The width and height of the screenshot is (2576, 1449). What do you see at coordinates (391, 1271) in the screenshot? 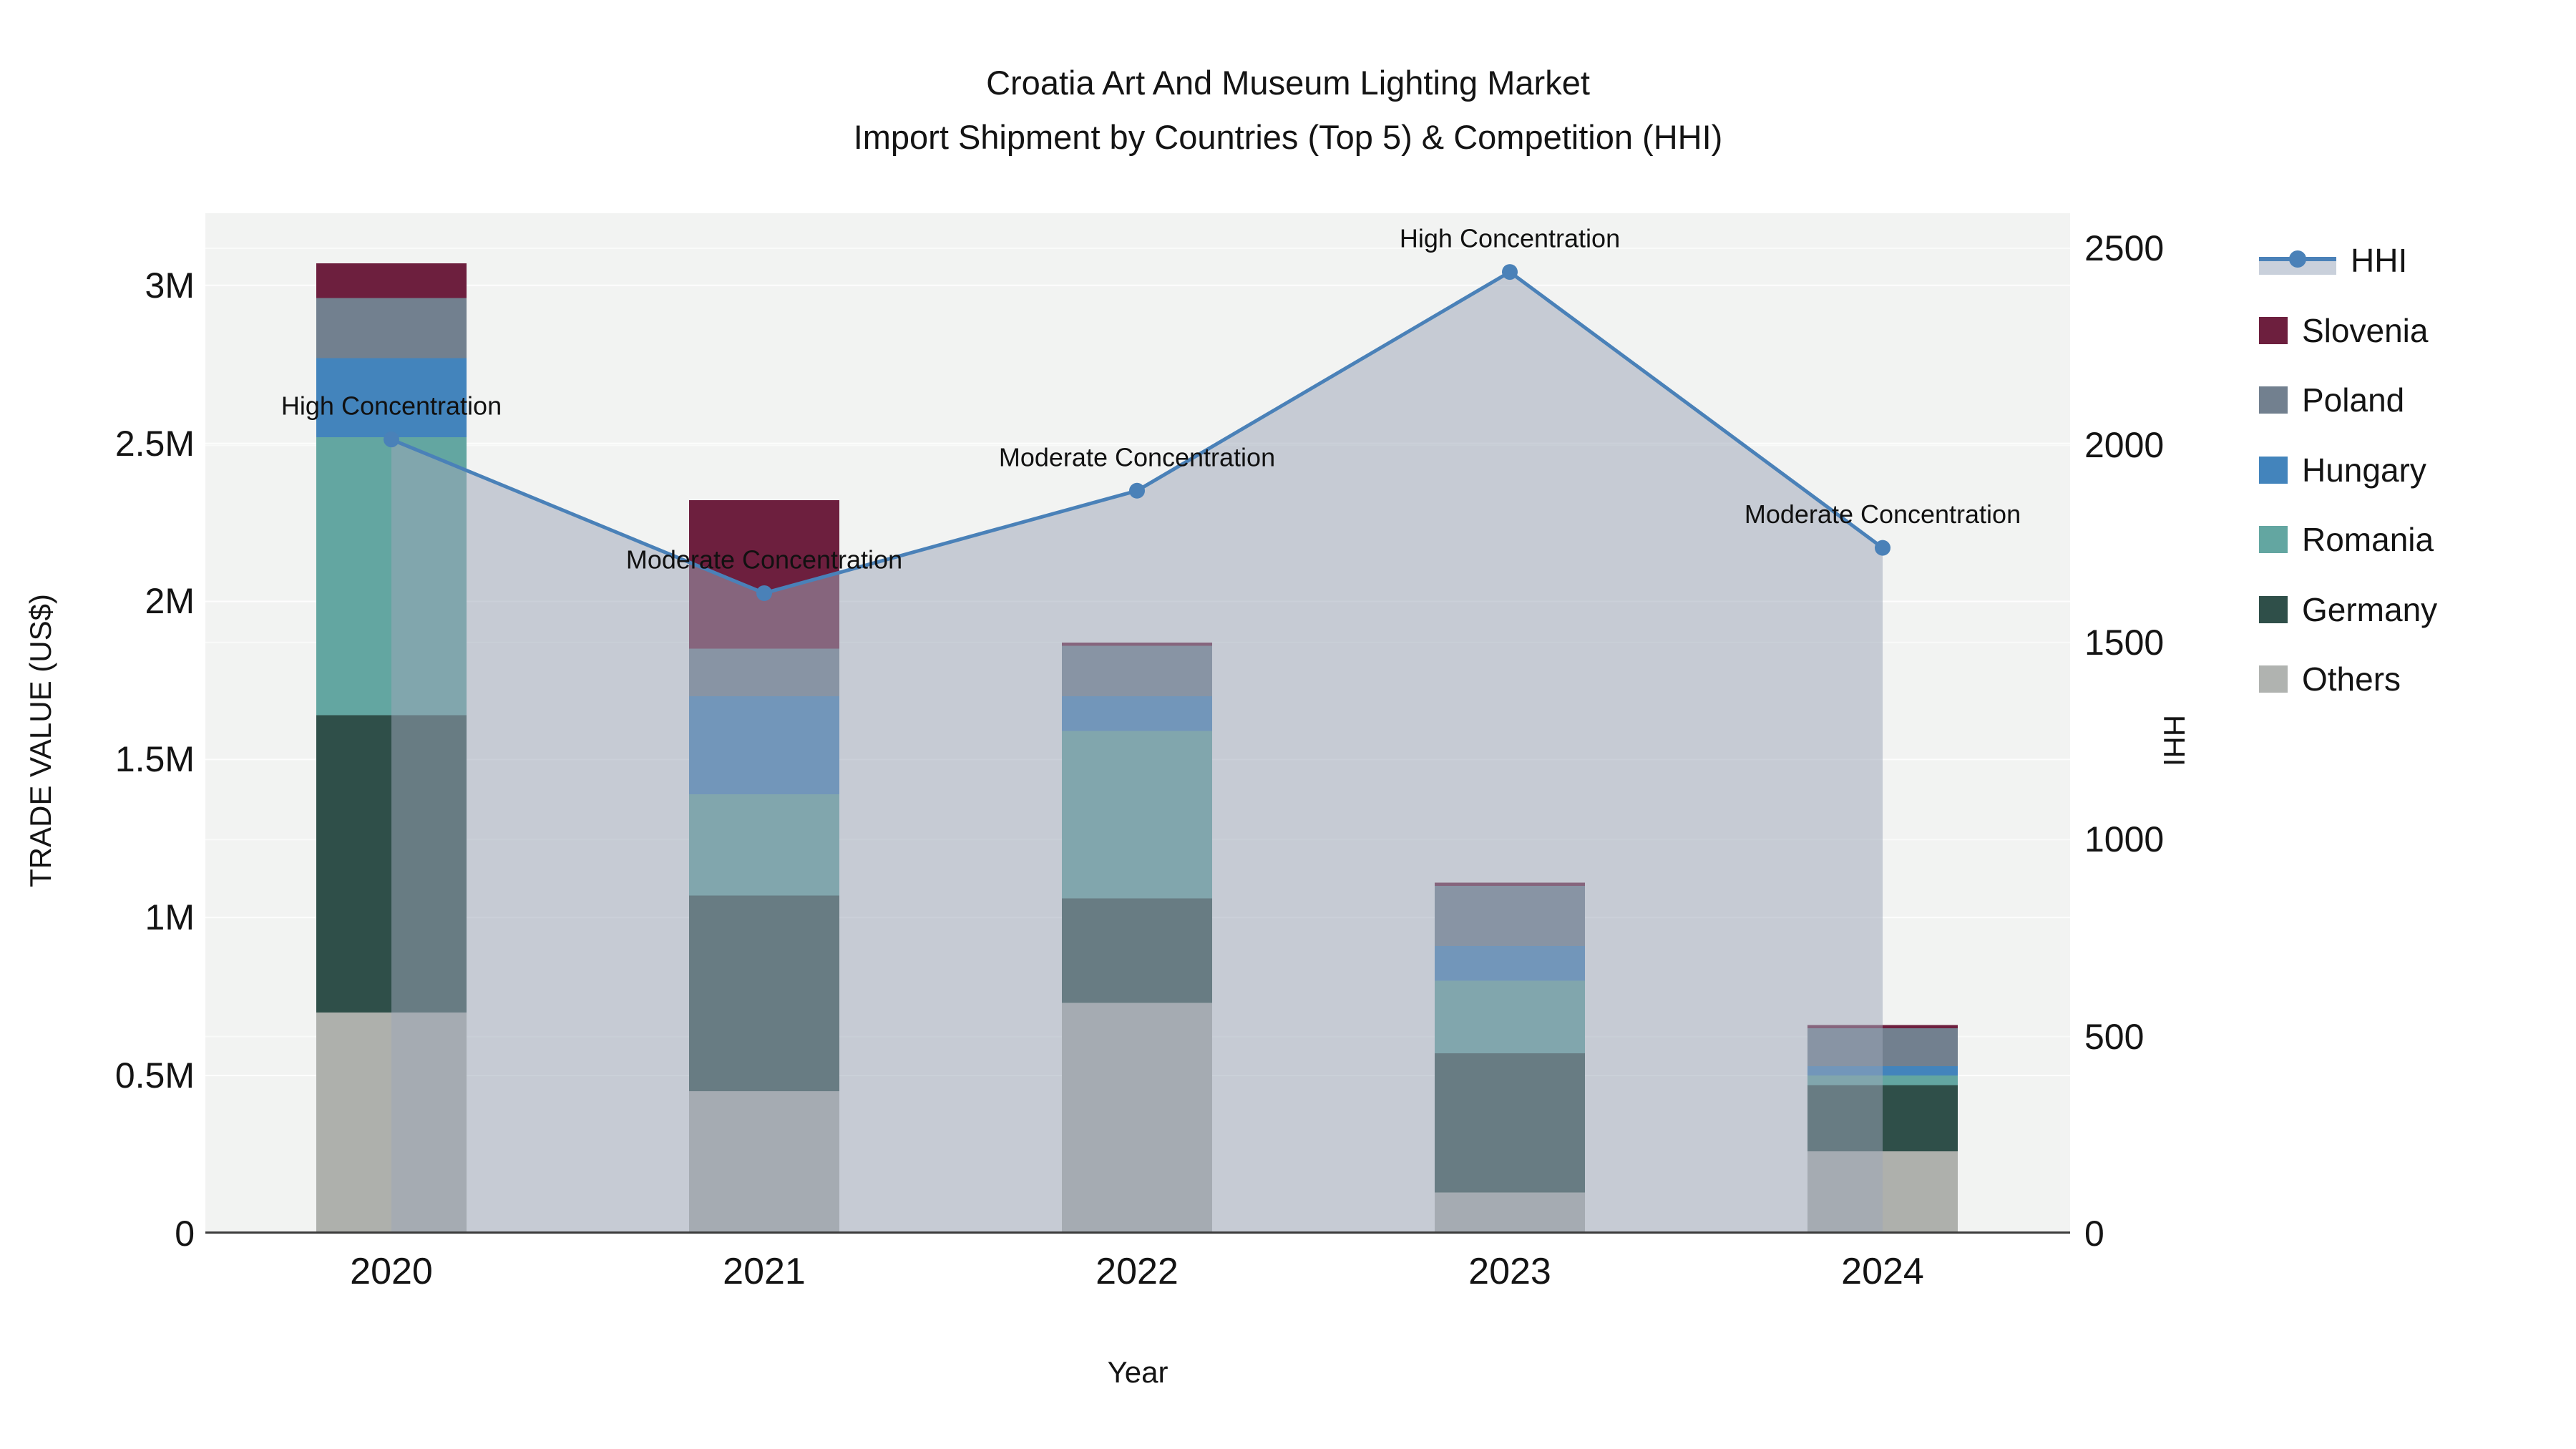
I see `x-tick-2020: 2020` at bounding box center [391, 1271].